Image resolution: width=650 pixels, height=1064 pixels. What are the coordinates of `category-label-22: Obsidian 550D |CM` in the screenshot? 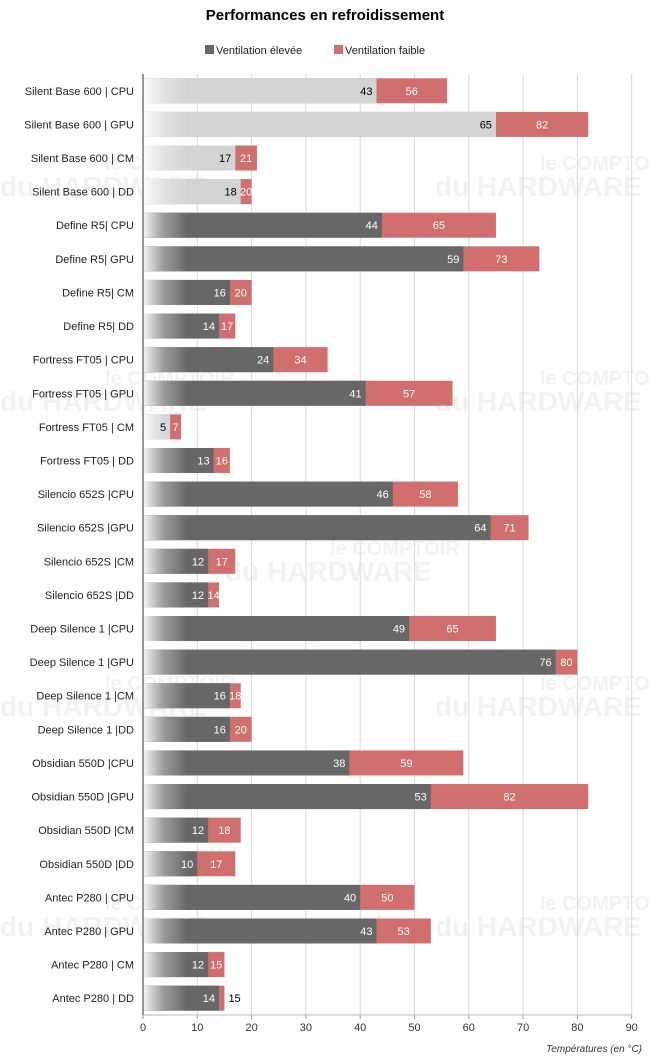 It's located at (86, 831).